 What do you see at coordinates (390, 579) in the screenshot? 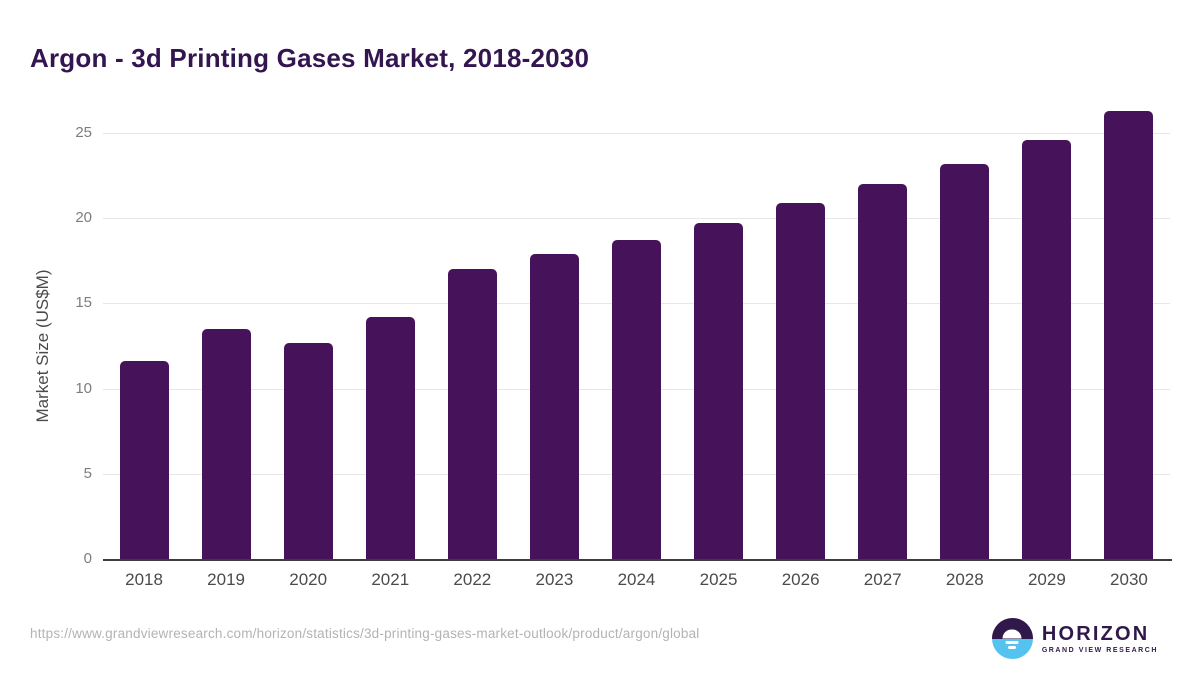
I see `x-tick-2021: 2021` at bounding box center [390, 579].